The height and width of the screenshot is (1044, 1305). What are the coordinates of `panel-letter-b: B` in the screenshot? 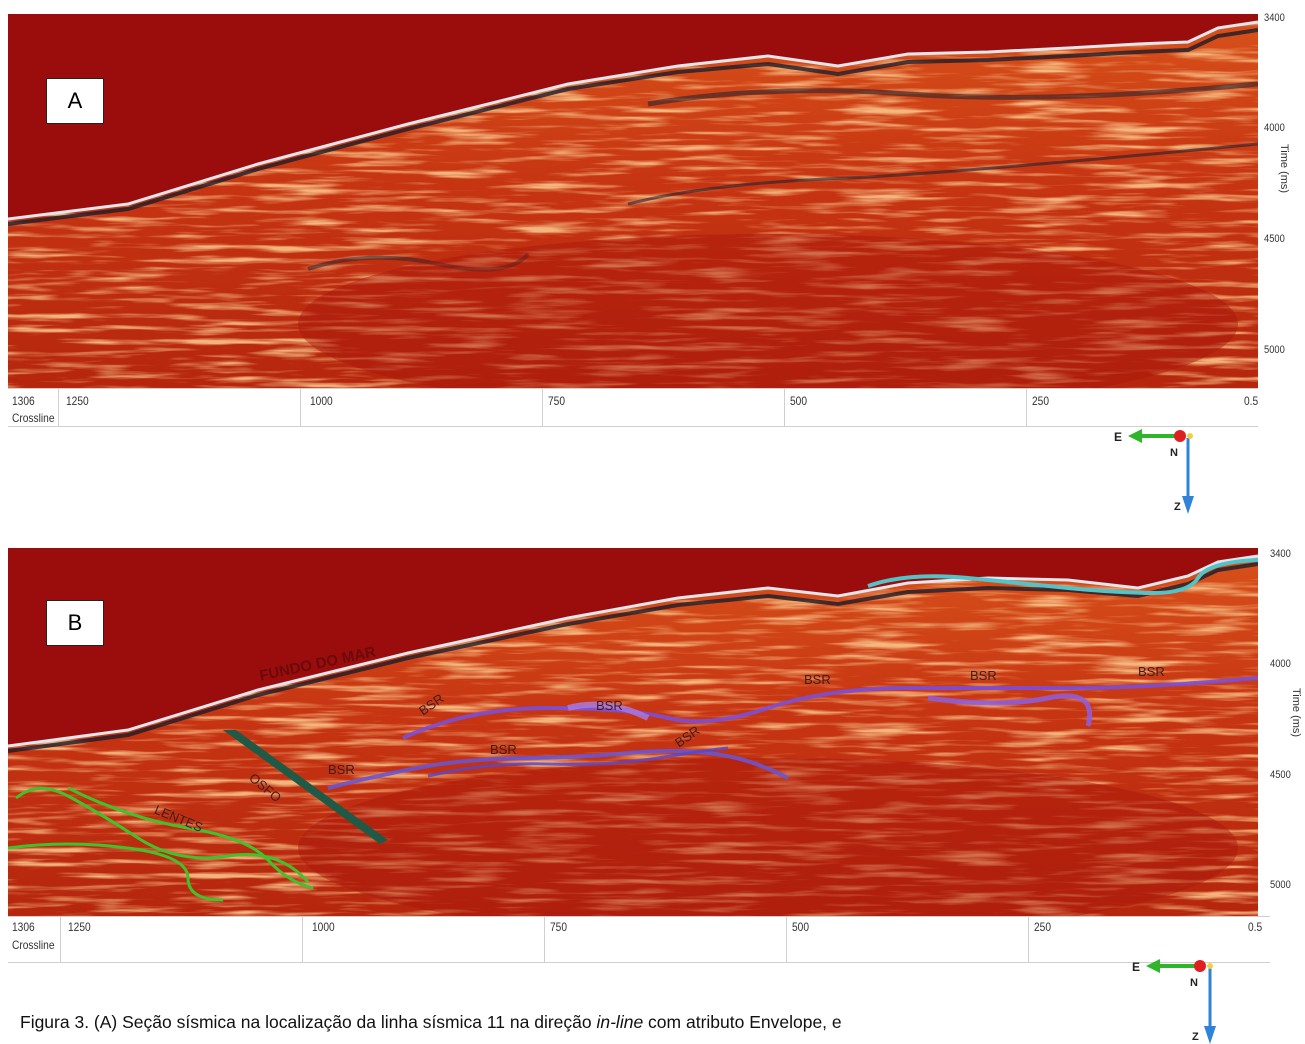 It's located at (75, 623).